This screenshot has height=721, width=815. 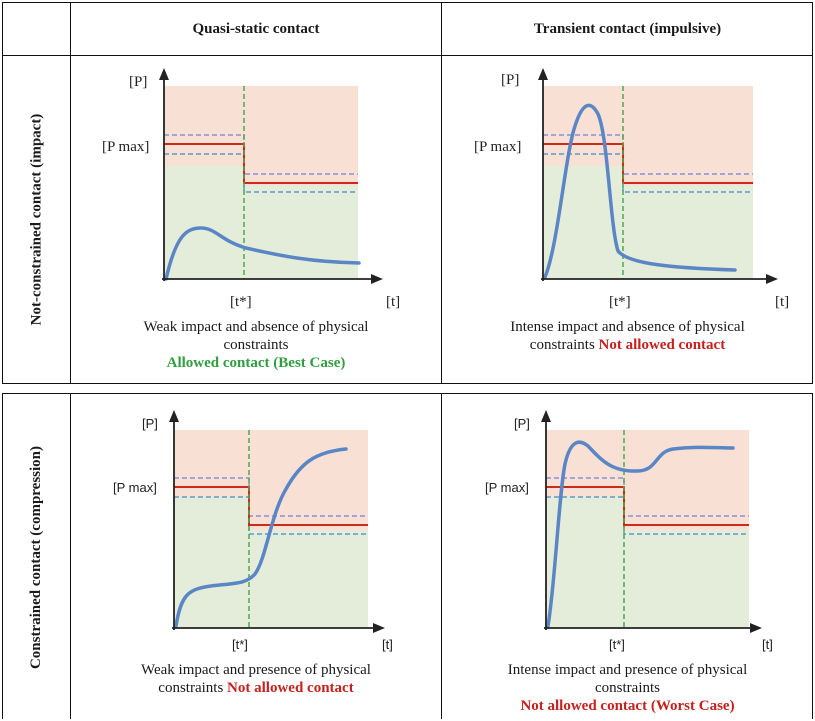 I want to click on row-header-label: Not-constrained contact (impact), so click(x=36, y=219).